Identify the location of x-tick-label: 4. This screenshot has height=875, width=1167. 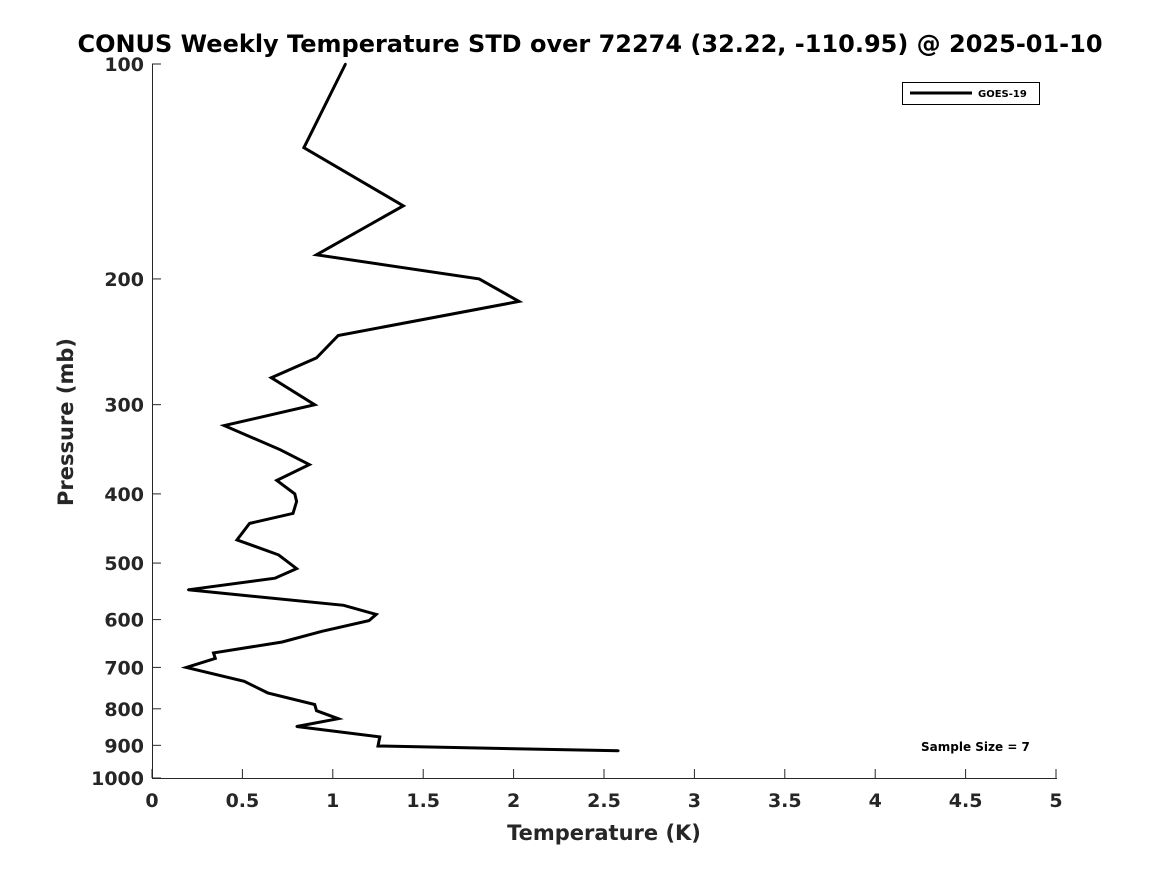
(875, 801).